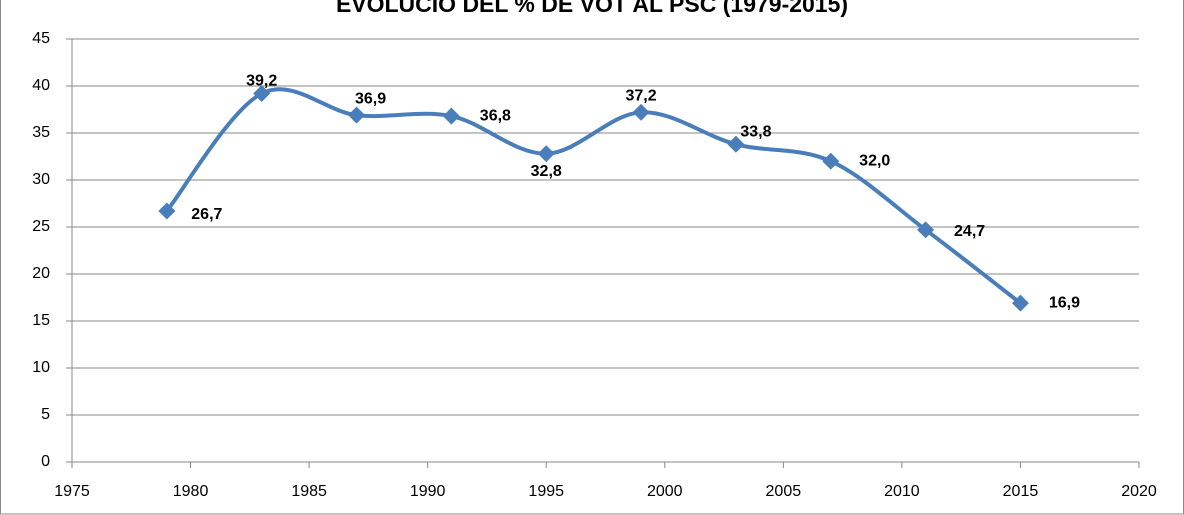 The width and height of the screenshot is (1184, 515). What do you see at coordinates (72, 491) in the screenshot?
I see `x-tick-label: 1975` at bounding box center [72, 491].